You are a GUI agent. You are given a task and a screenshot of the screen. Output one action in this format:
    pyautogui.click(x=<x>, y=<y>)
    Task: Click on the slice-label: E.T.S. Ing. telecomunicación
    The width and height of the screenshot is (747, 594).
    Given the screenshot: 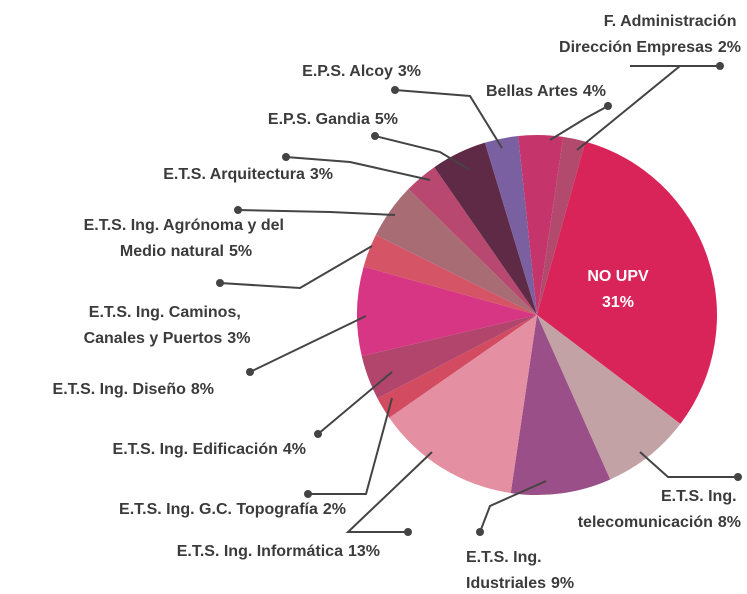 What is the action you would take?
    pyautogui.click(x=659, y=509)
    